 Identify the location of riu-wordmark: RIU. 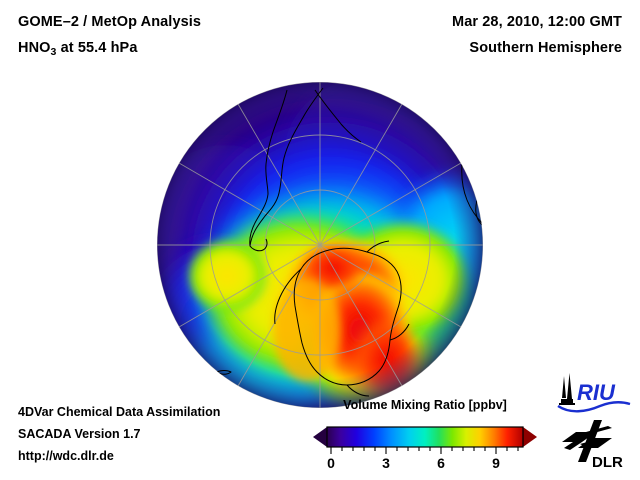
(596, 392).